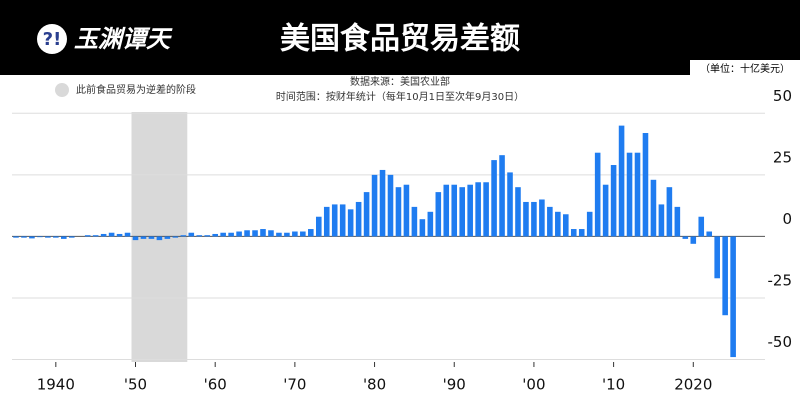  Describe the element at coordinates (533, 385) in the screenshot. I see `x-tick-label: '00` at that location.